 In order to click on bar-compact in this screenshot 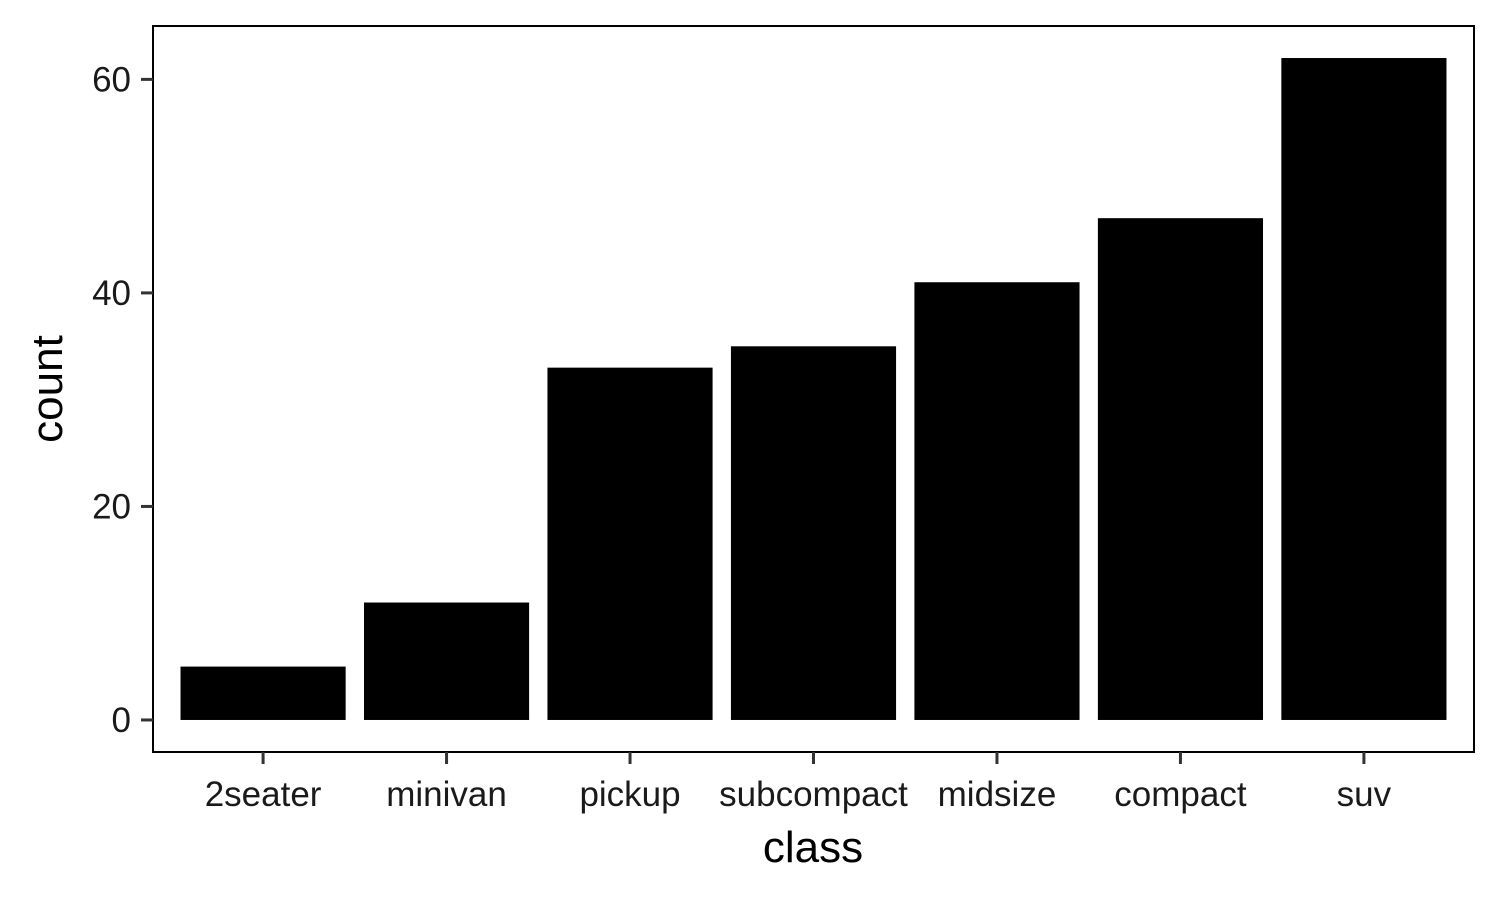, I will do `click(1180, 469)`.